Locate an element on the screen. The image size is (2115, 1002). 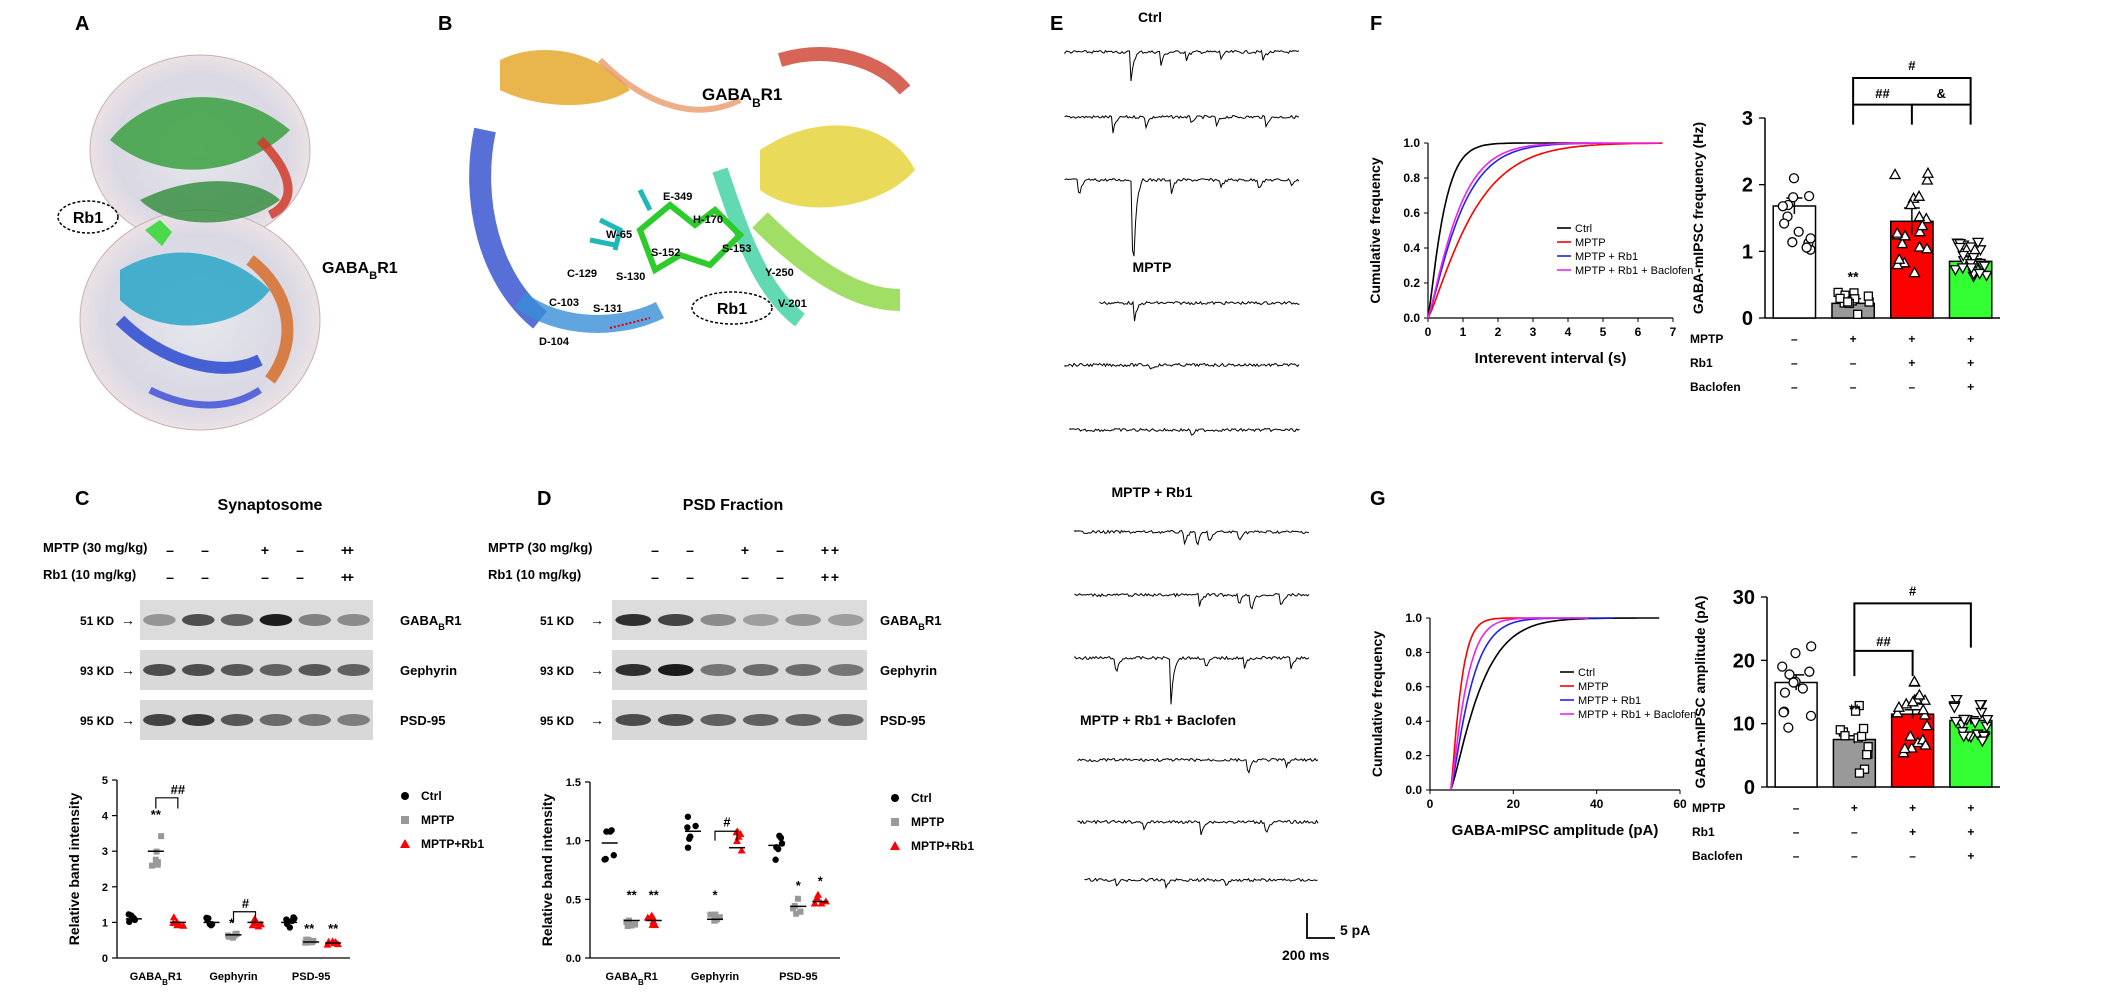
x-tick-label: 0 is located at coordinates (1428, 332).